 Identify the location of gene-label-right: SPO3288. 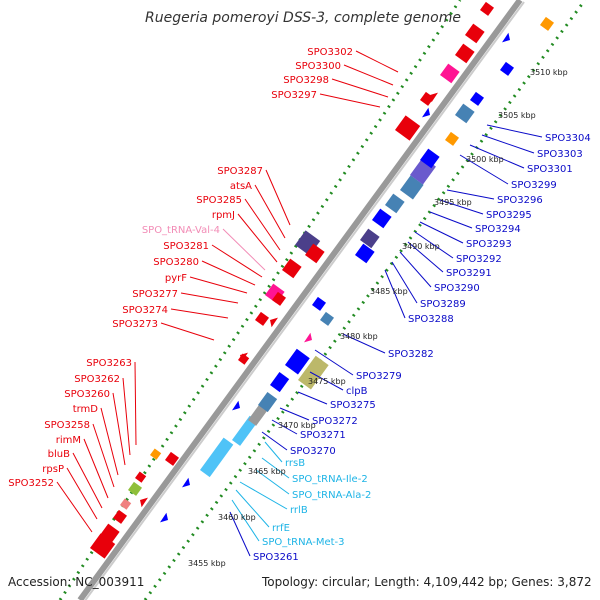
(431, 319).